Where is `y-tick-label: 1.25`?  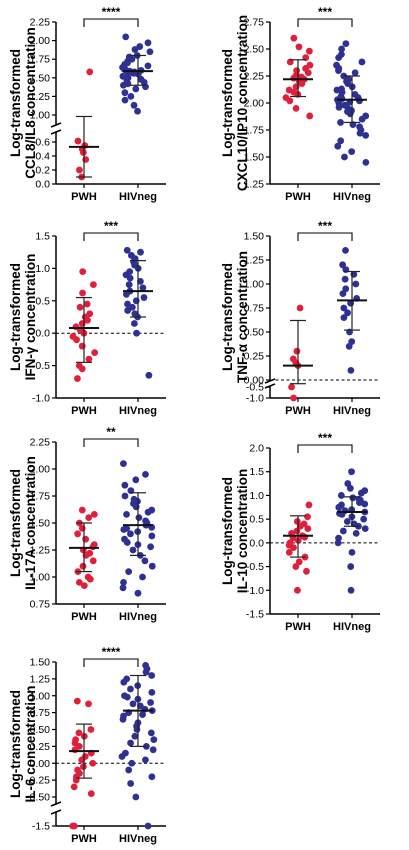
y-tick-label: 1.25 is located at coordinates (40, 97).